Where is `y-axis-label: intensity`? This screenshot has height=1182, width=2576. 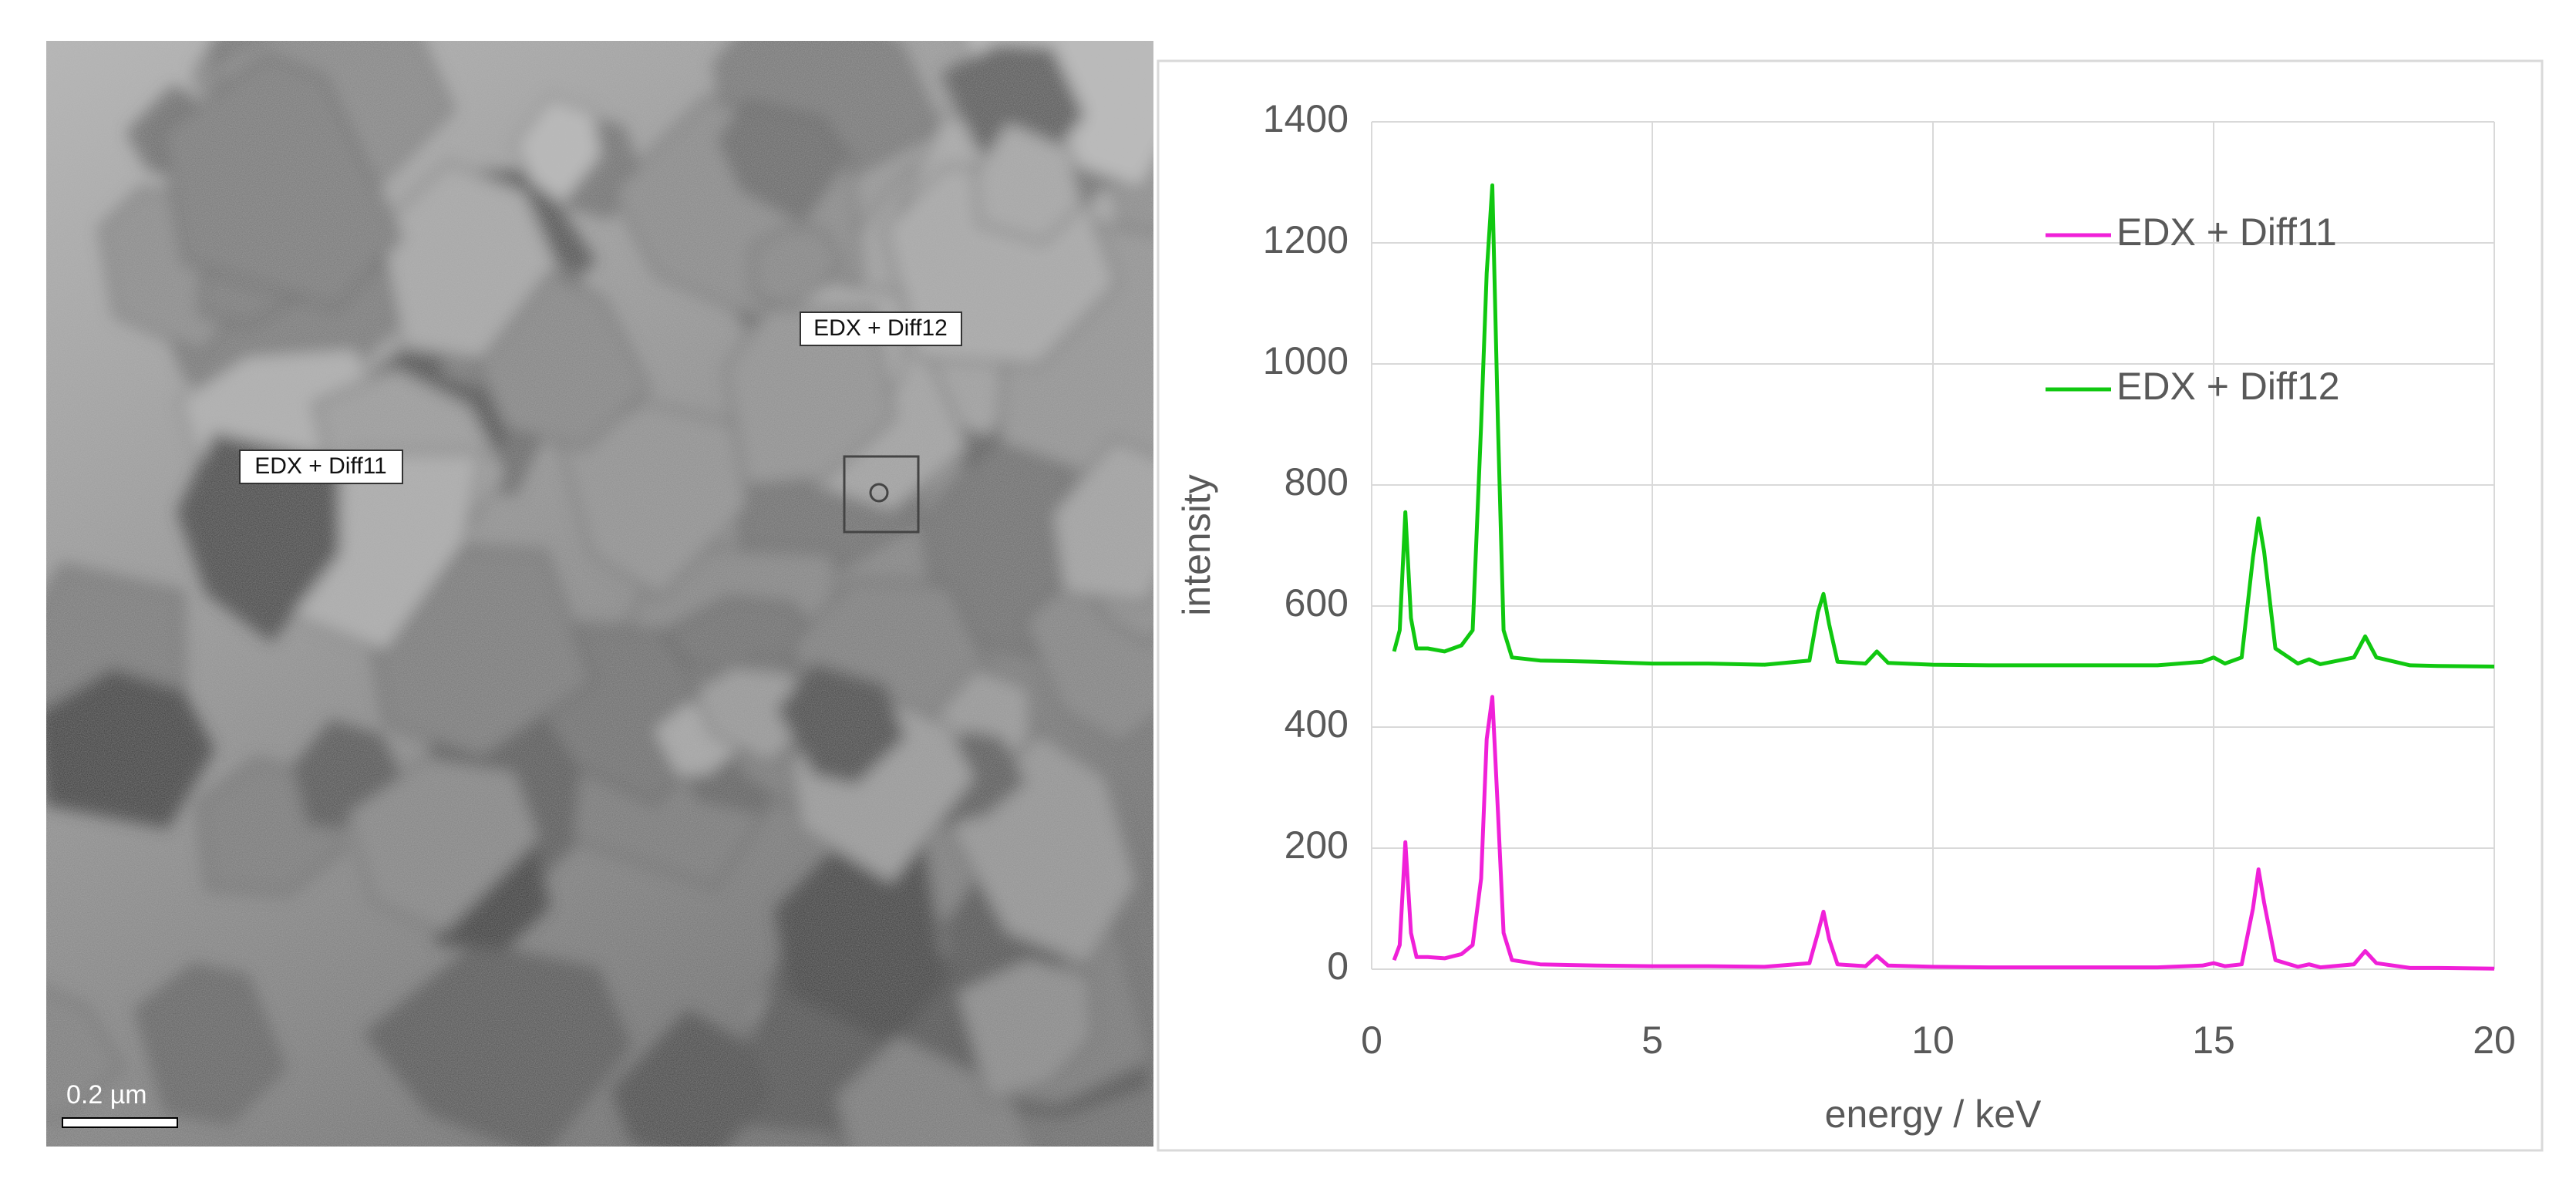
y-axis-label: intensity is located at coordinates (1197, 544).